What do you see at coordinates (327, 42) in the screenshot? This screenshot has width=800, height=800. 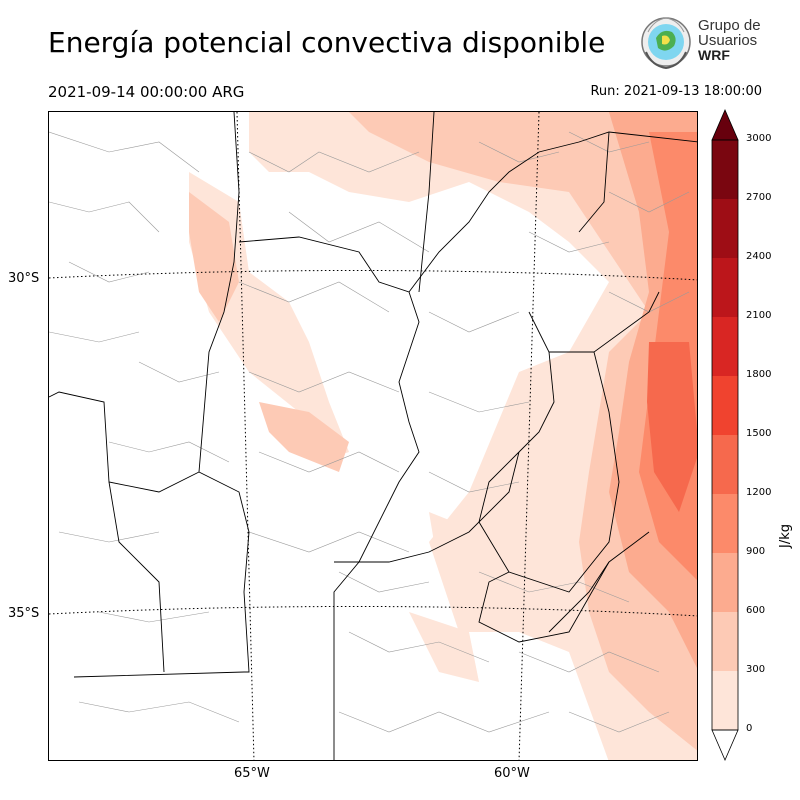 I see `map-title: Energía potencial convectiva disponible` at bounding box center [327, 42].